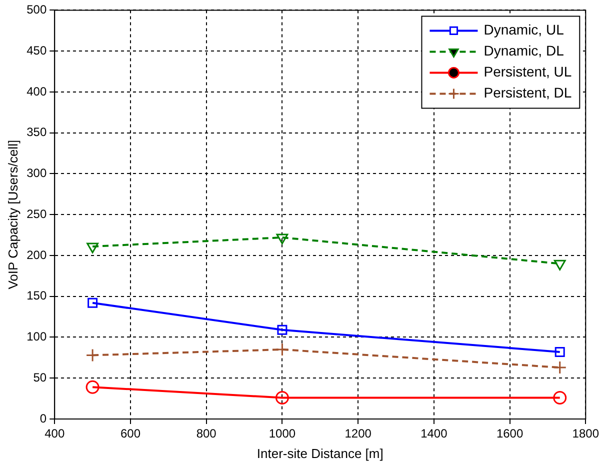 The width and height of the screenshot is (602, 468). I want to click on legend-label: Persistent, UL, so click(528, 72).